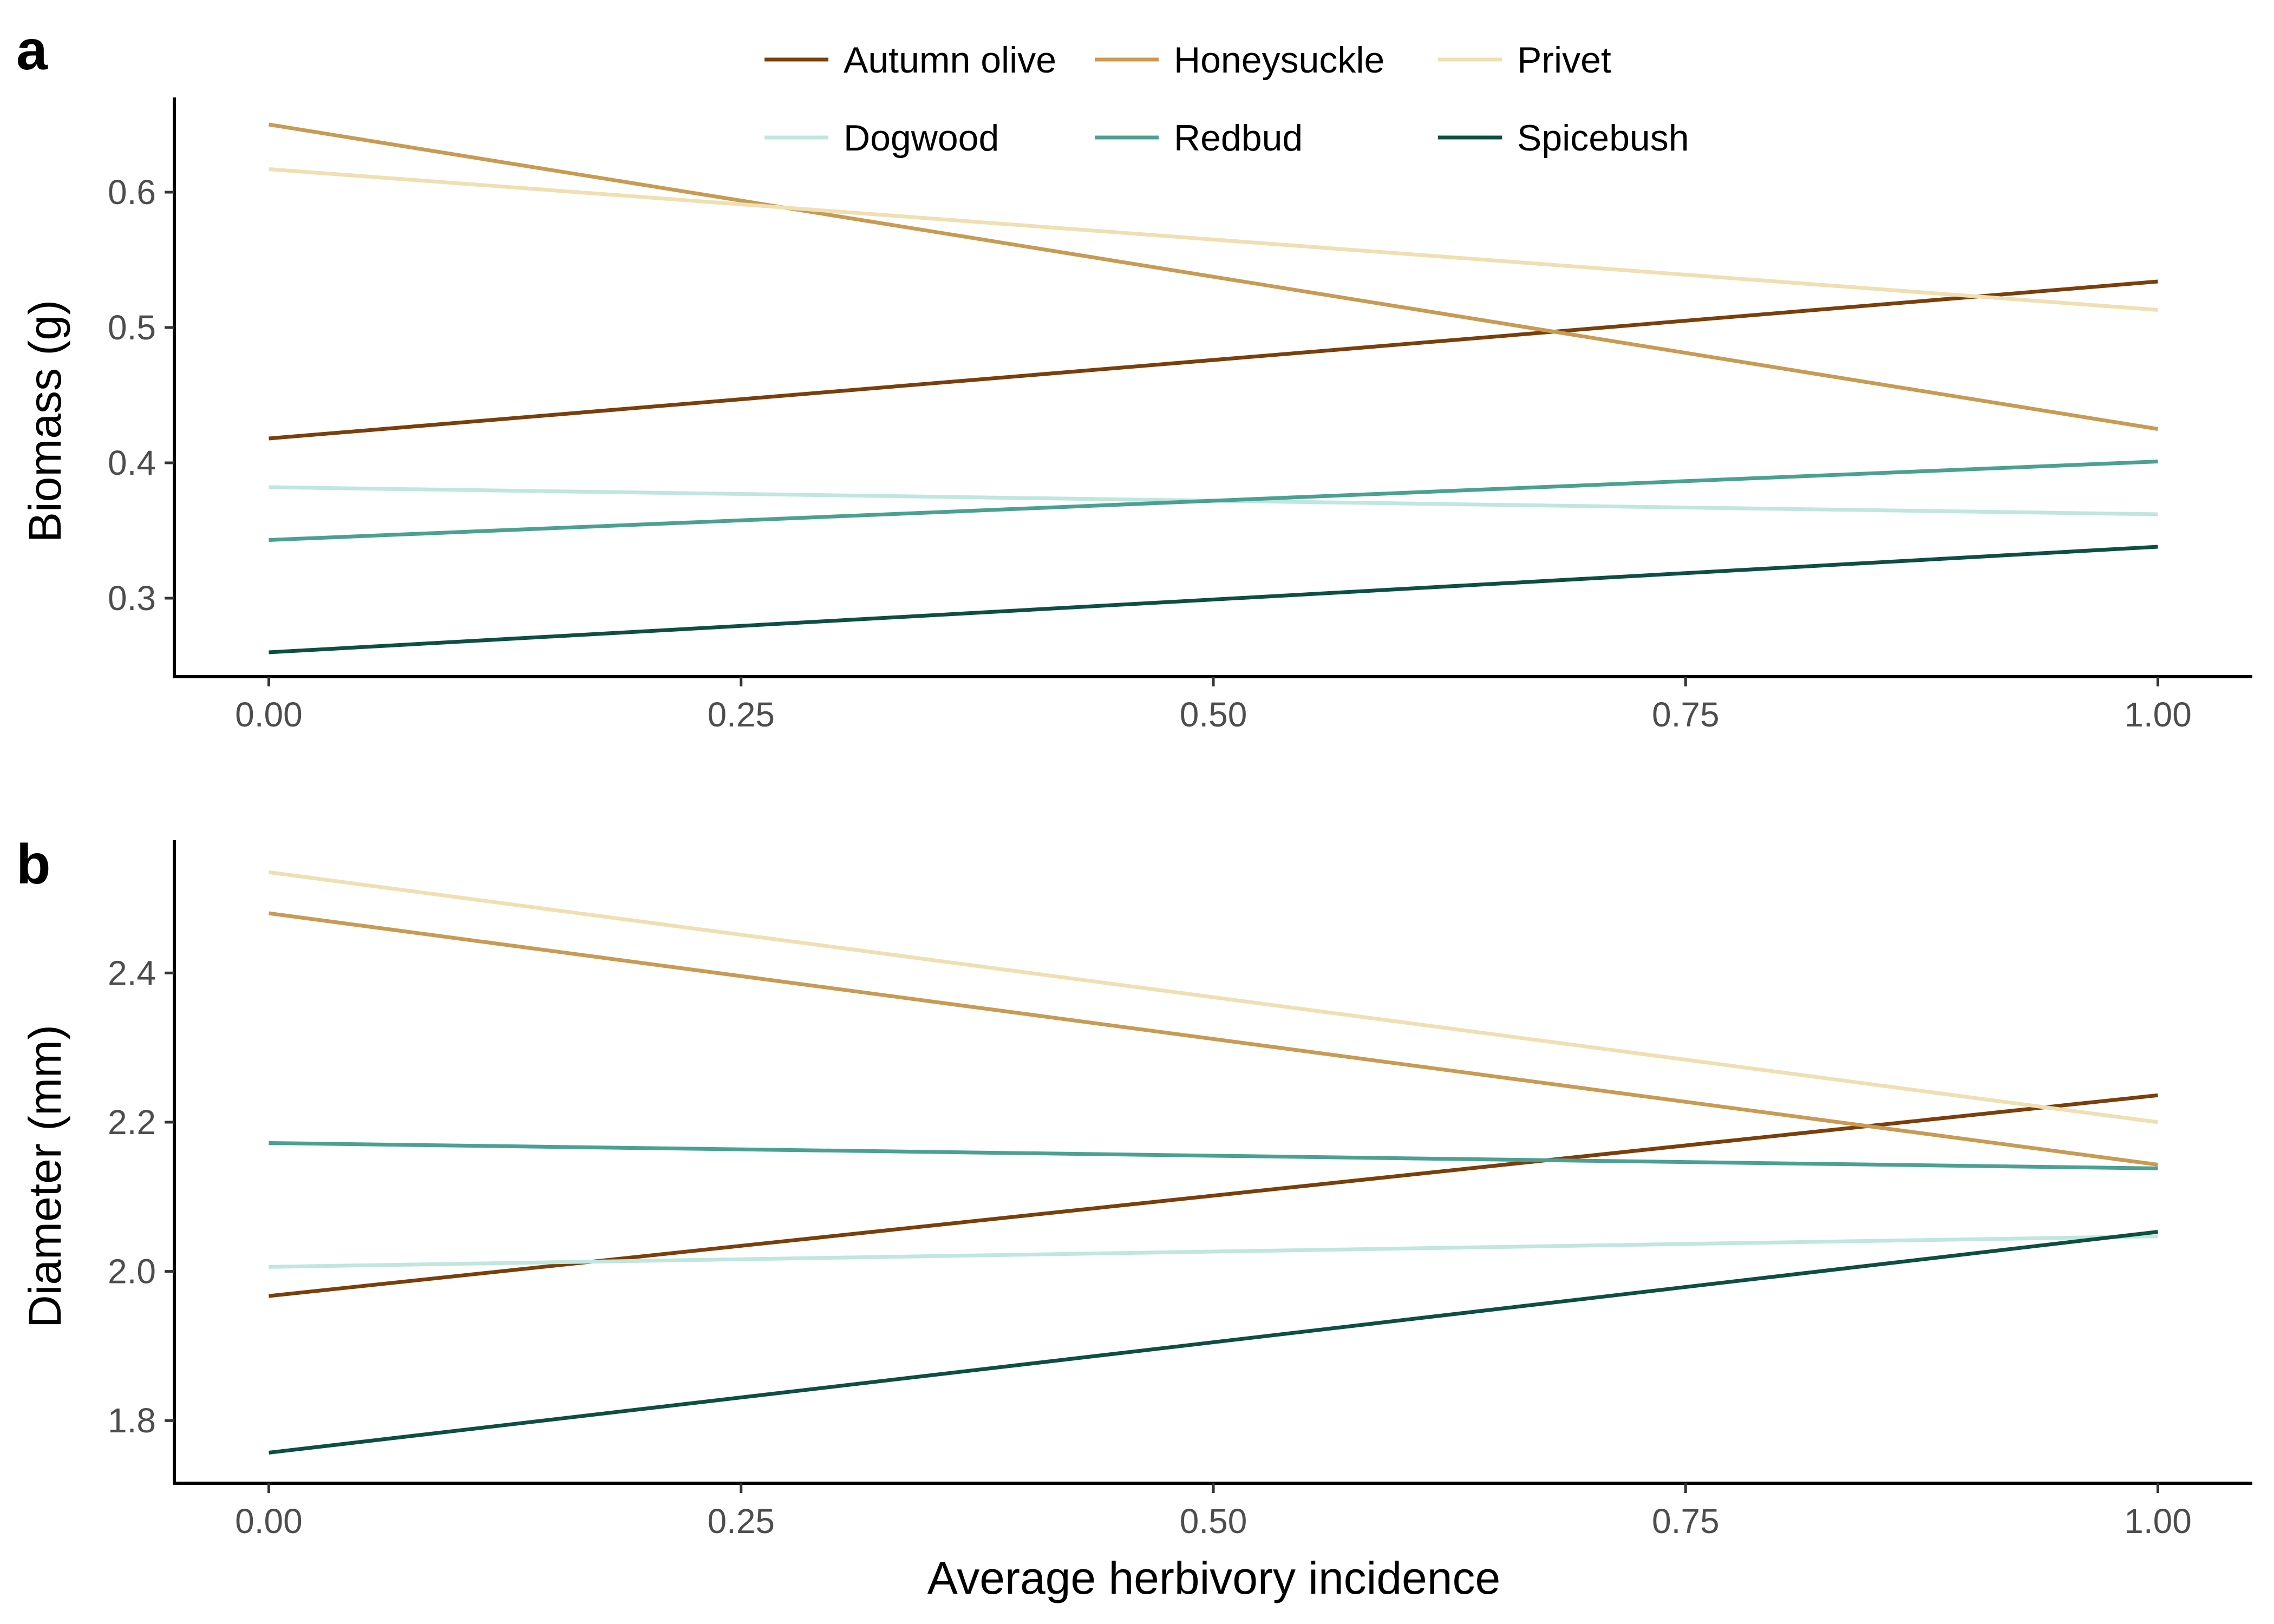  I want to click on legend-item-honeysuckle: Honeysuckle, so click(1239, 60).